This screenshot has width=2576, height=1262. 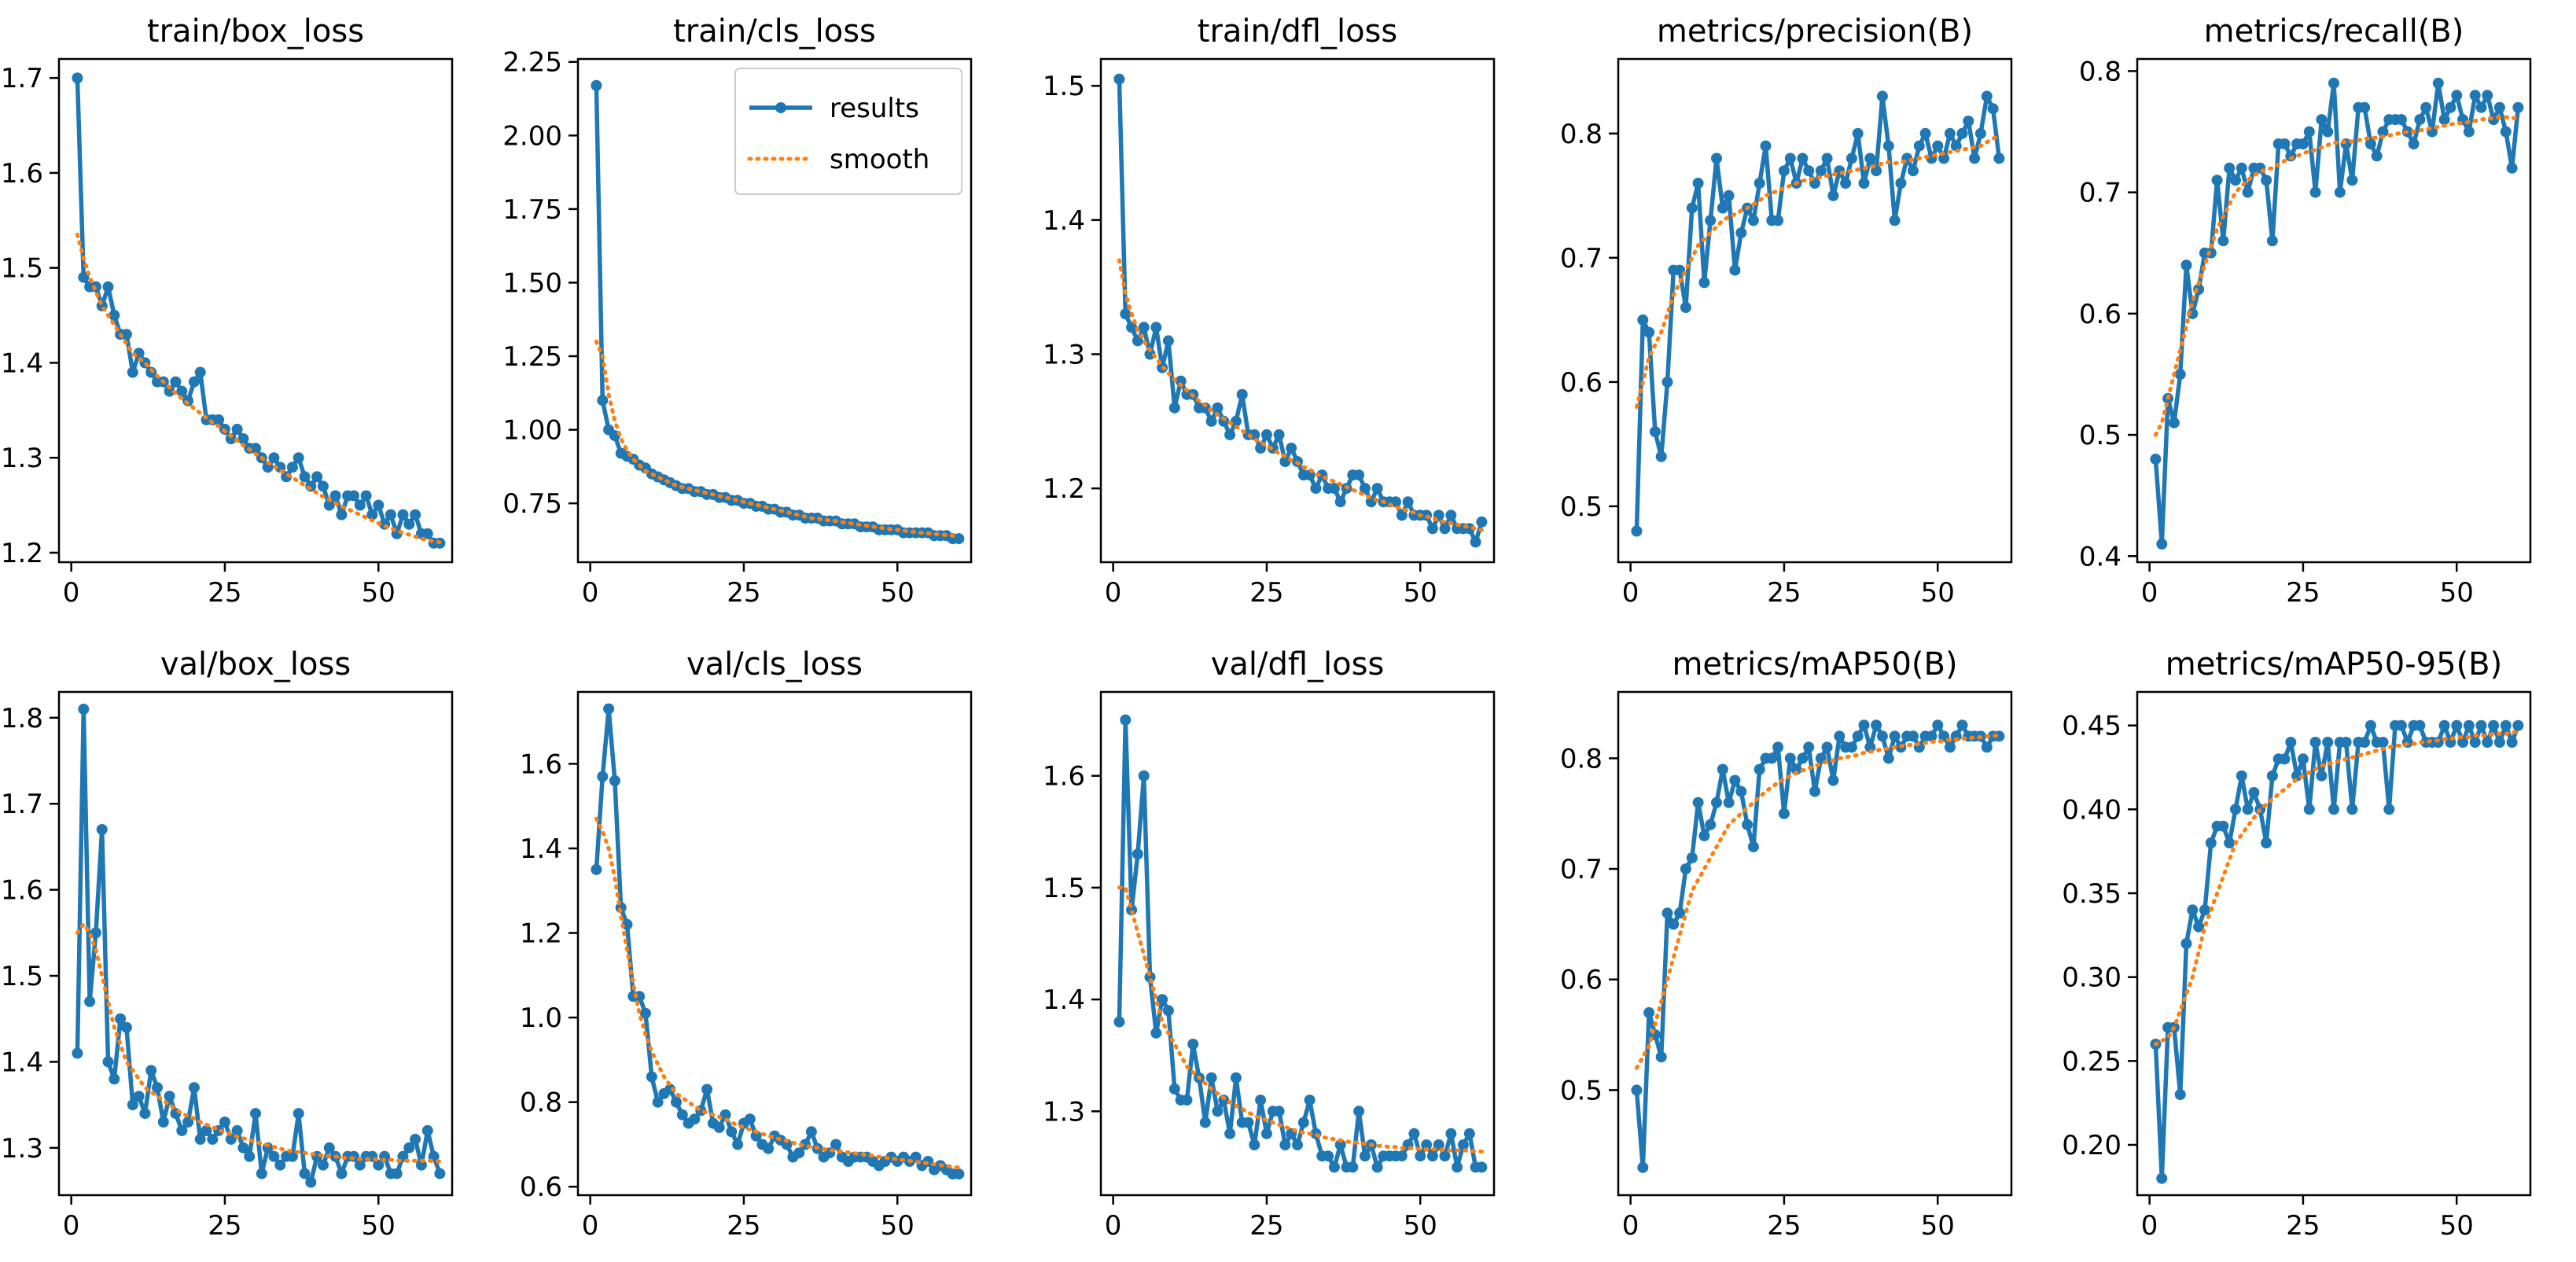 What do you see at coordinates (1814, 664) in the screenshot?
I see `plot-title: metrics/mAP50(B)` at bounding box center [1814, 664].